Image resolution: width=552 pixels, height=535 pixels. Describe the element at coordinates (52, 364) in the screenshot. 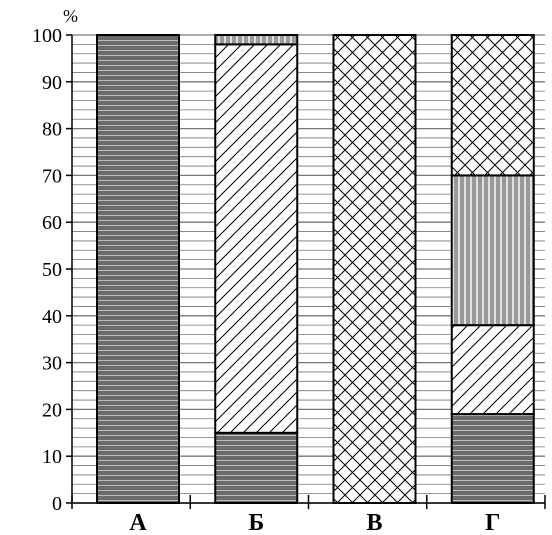

I see `y-tick-label: 30` at that location.